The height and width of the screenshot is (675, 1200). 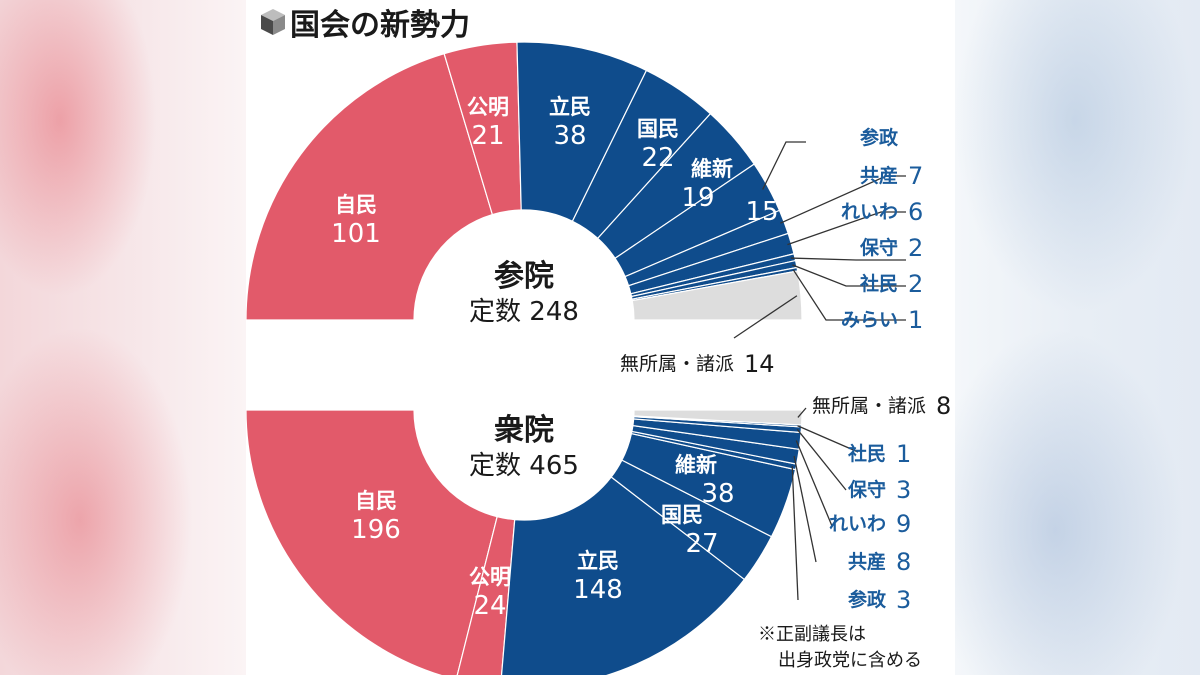 I want to click on party-label-参政-callout: 参政, so click(x=879, y=137).